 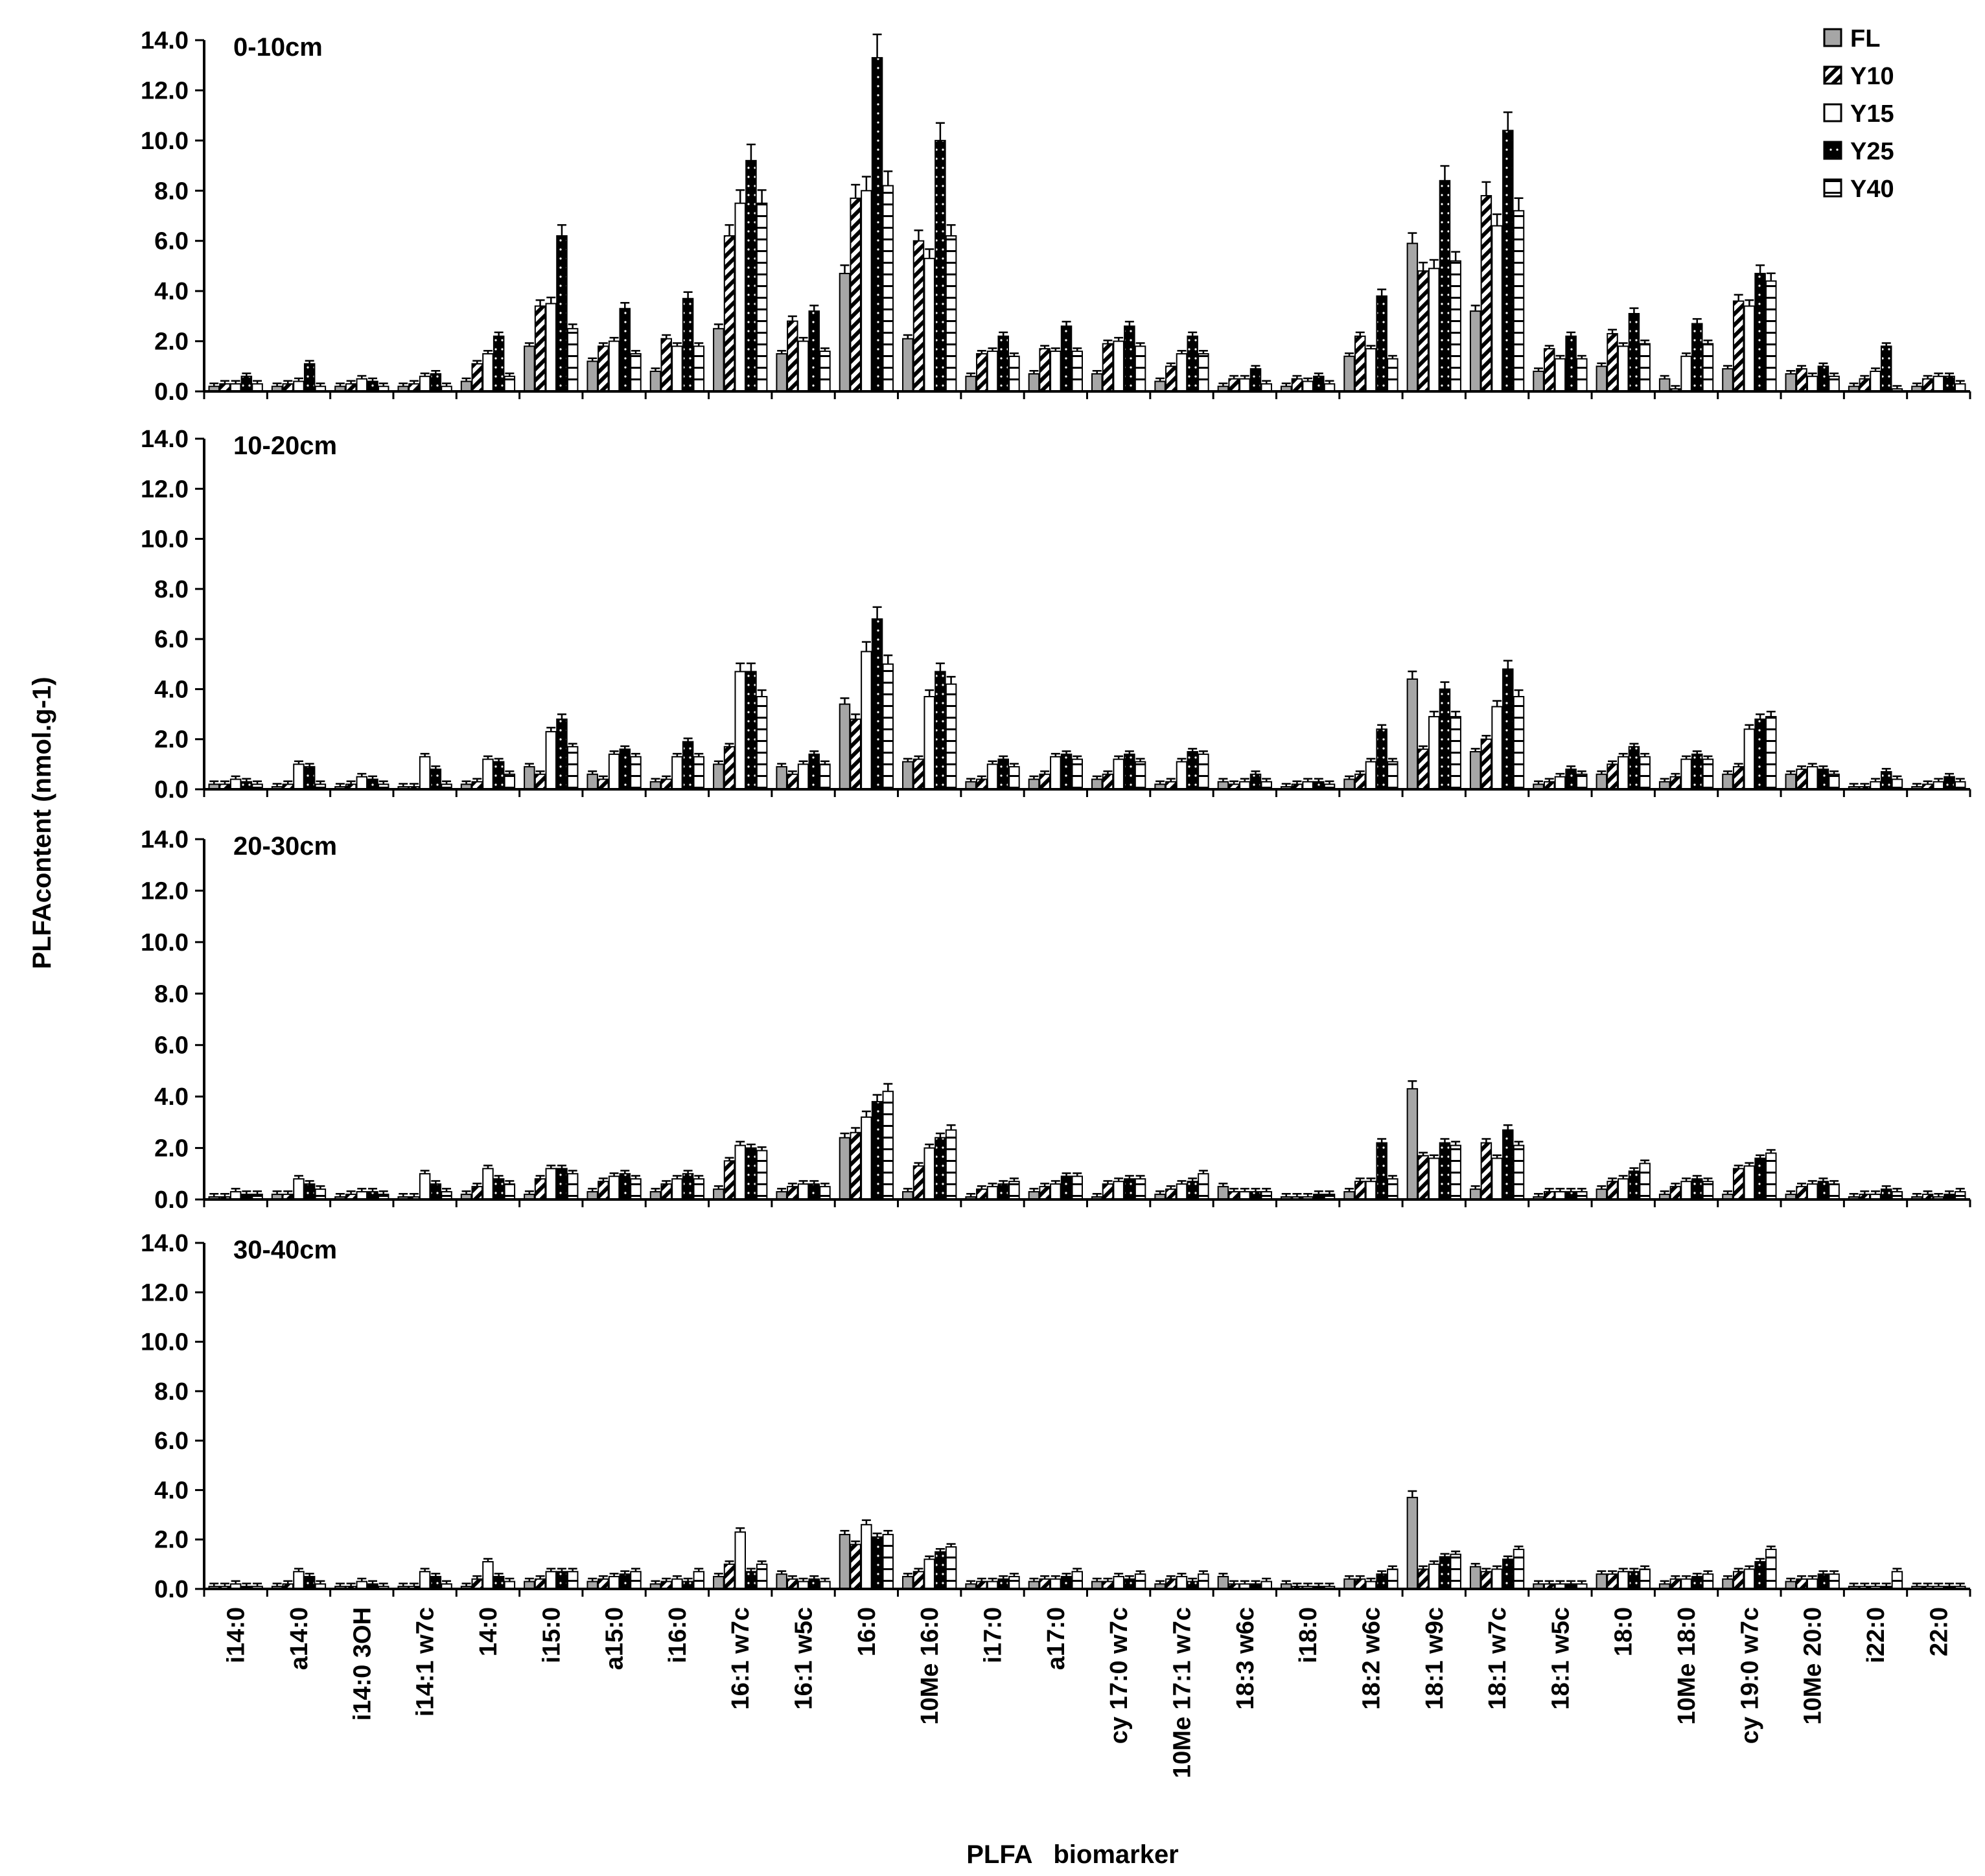 What do you see at coordinates (1813, 1666) in the screenshot?
I see `category-label: 10Me 20:0` at bounding box center [1813, 1666].